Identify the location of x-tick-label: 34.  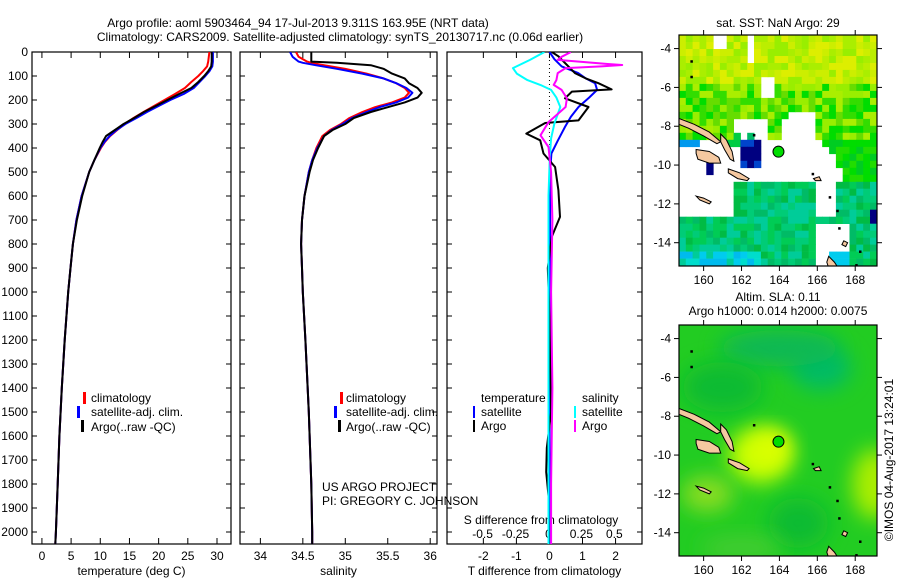
(261, 556).